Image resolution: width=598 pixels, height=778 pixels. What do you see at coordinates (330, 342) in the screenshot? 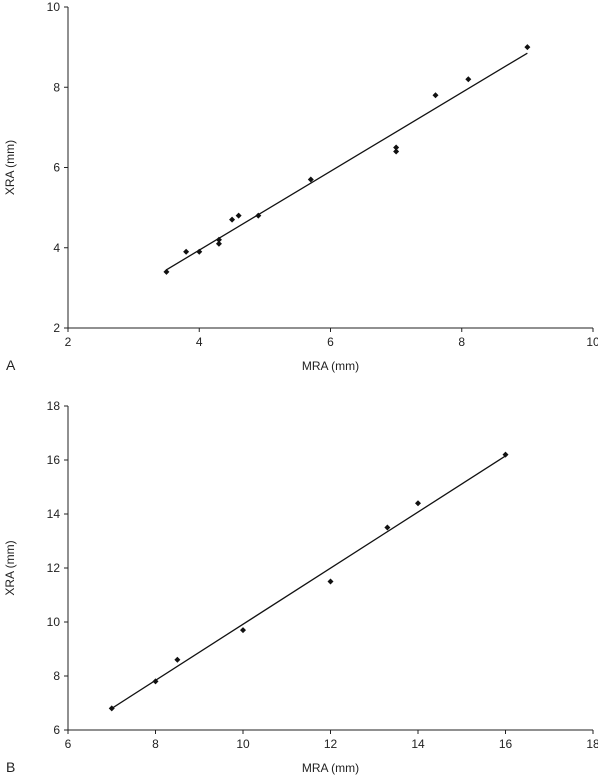
I see `panel-a-x-tick-label: 6` at bounding box center [330, 342].